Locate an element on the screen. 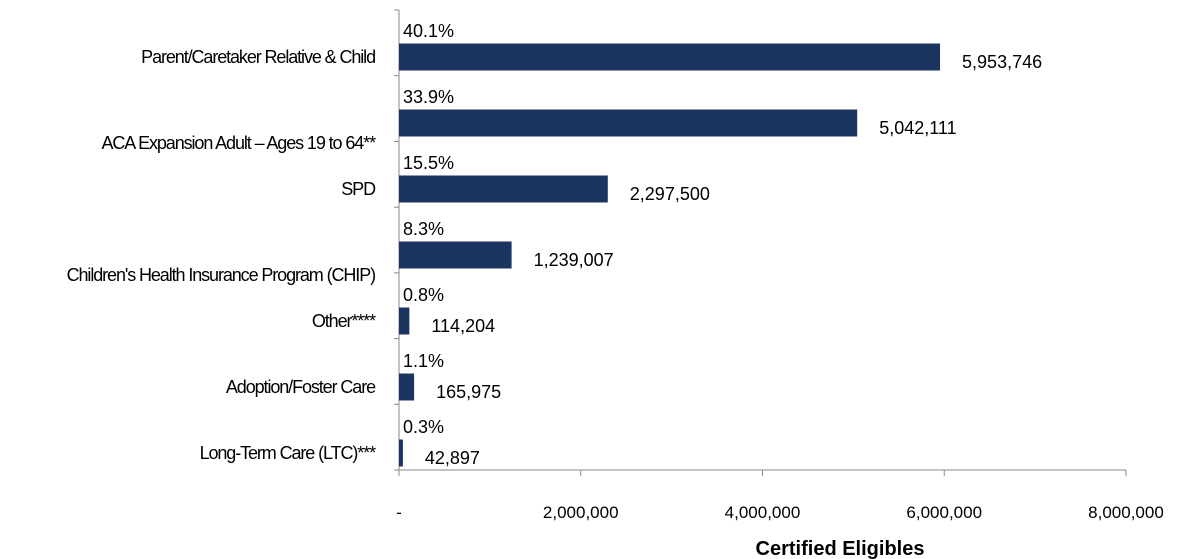  x-tick-label: 8,000,000 is located at coordinates (1126, 512).